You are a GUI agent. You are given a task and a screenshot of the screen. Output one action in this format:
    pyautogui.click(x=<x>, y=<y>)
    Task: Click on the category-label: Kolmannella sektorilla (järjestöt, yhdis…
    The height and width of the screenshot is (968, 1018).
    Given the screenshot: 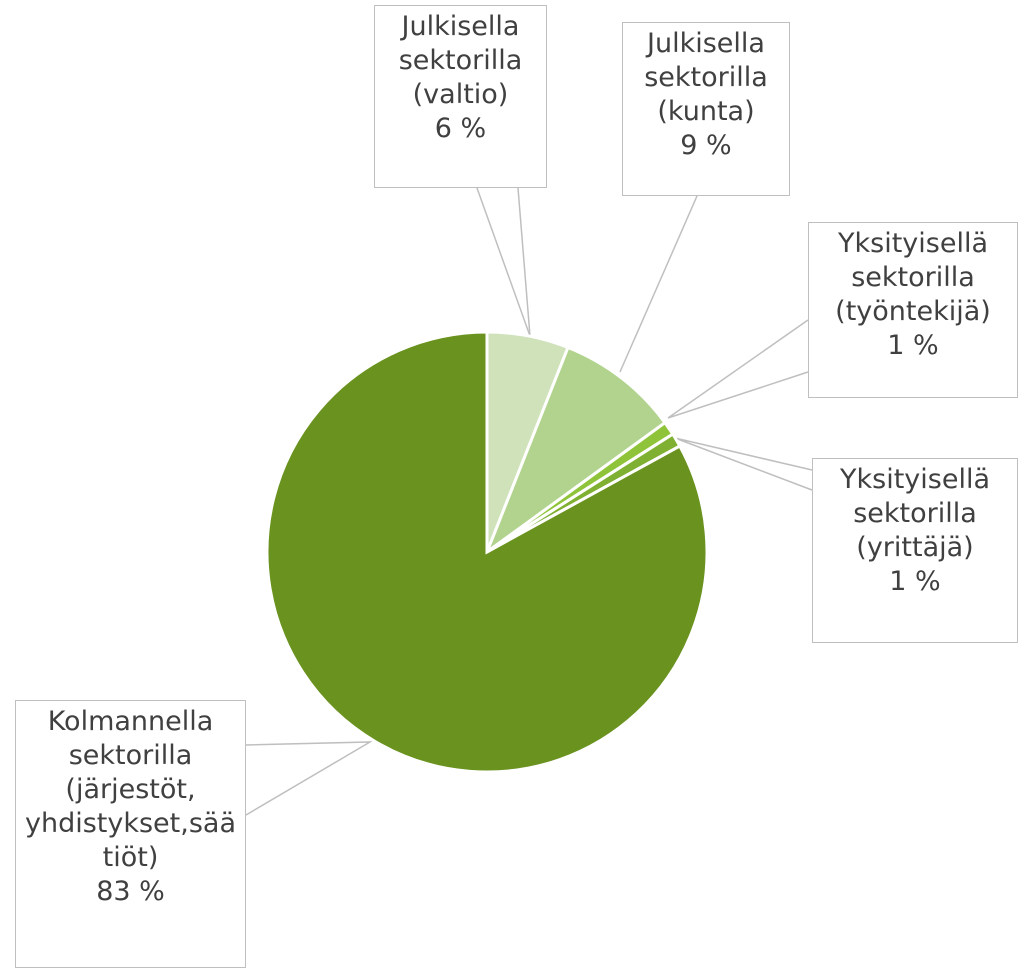 What is the action you would take?
    pyautogui.click(x=130, y=789)
    